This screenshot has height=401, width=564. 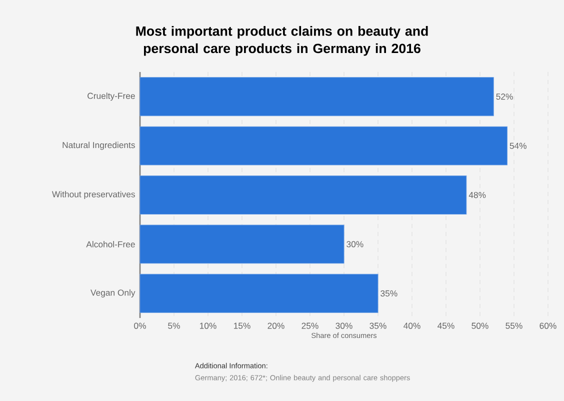 What do you see at coordinates (276, 325) in the screenshot?
I see `x-tick-label: 20%` at bounding box center [276, 325].